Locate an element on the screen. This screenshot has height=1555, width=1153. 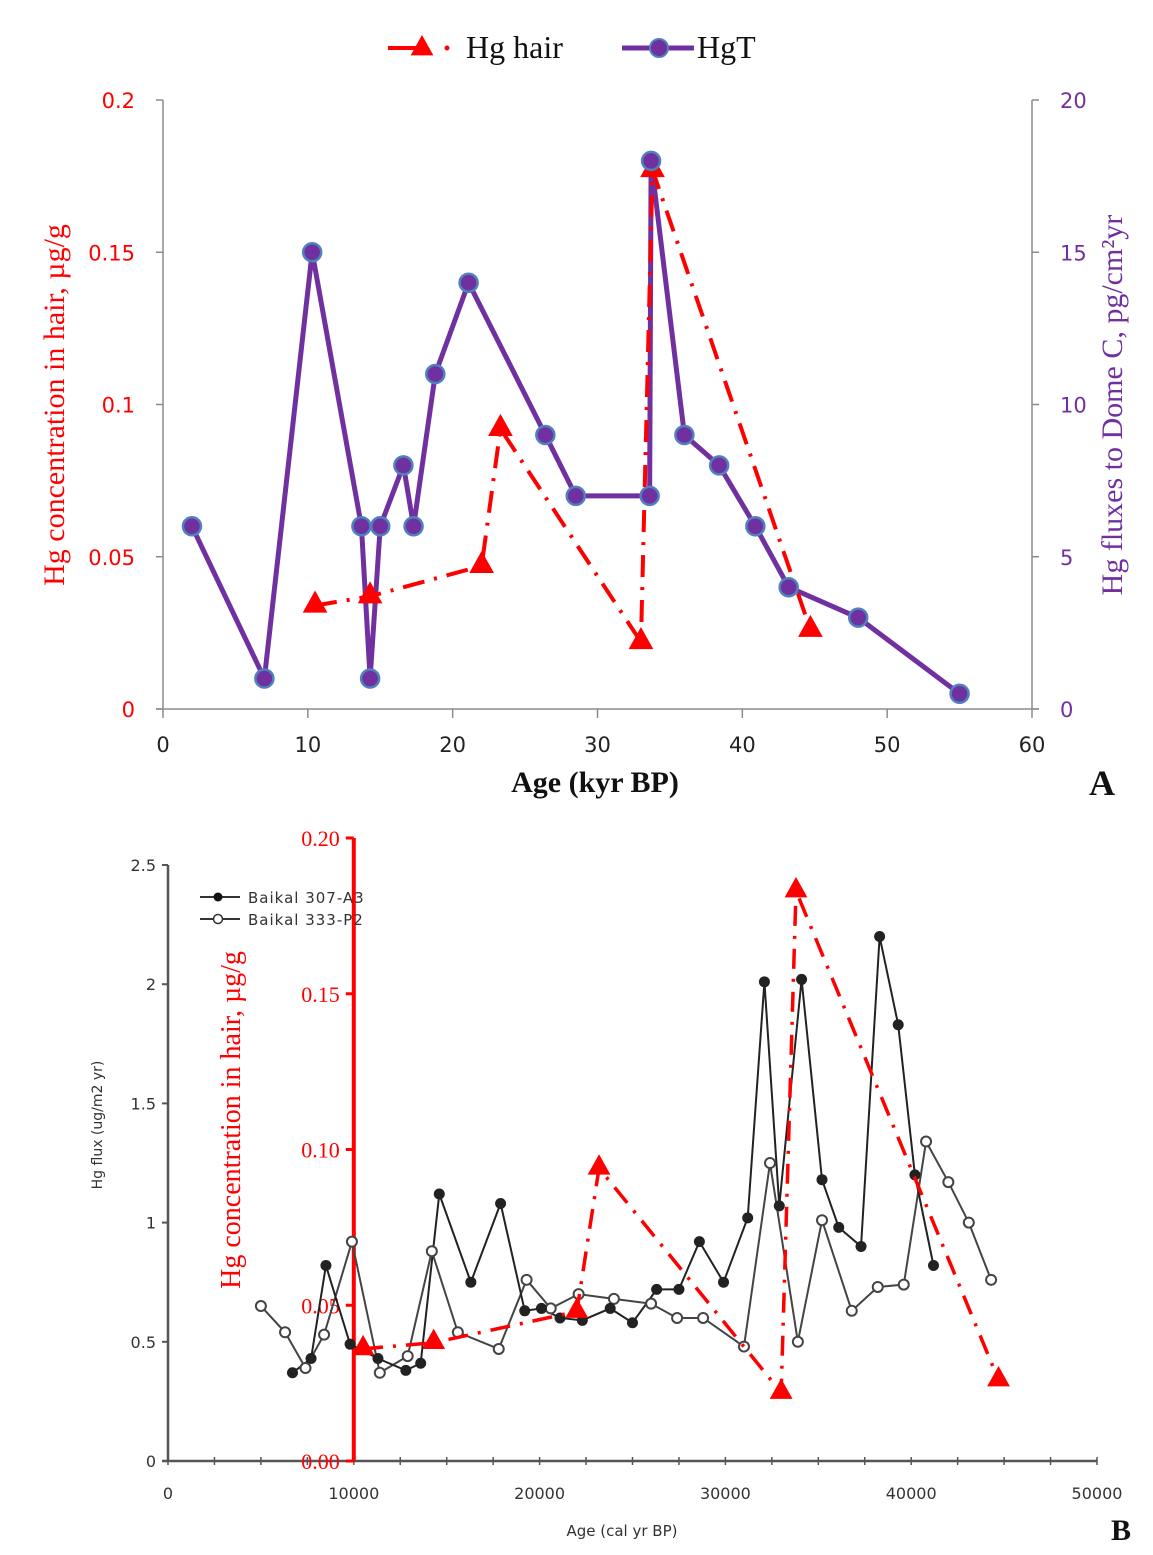
legend: Hg hair HgT is located at coordinates (572, 47).